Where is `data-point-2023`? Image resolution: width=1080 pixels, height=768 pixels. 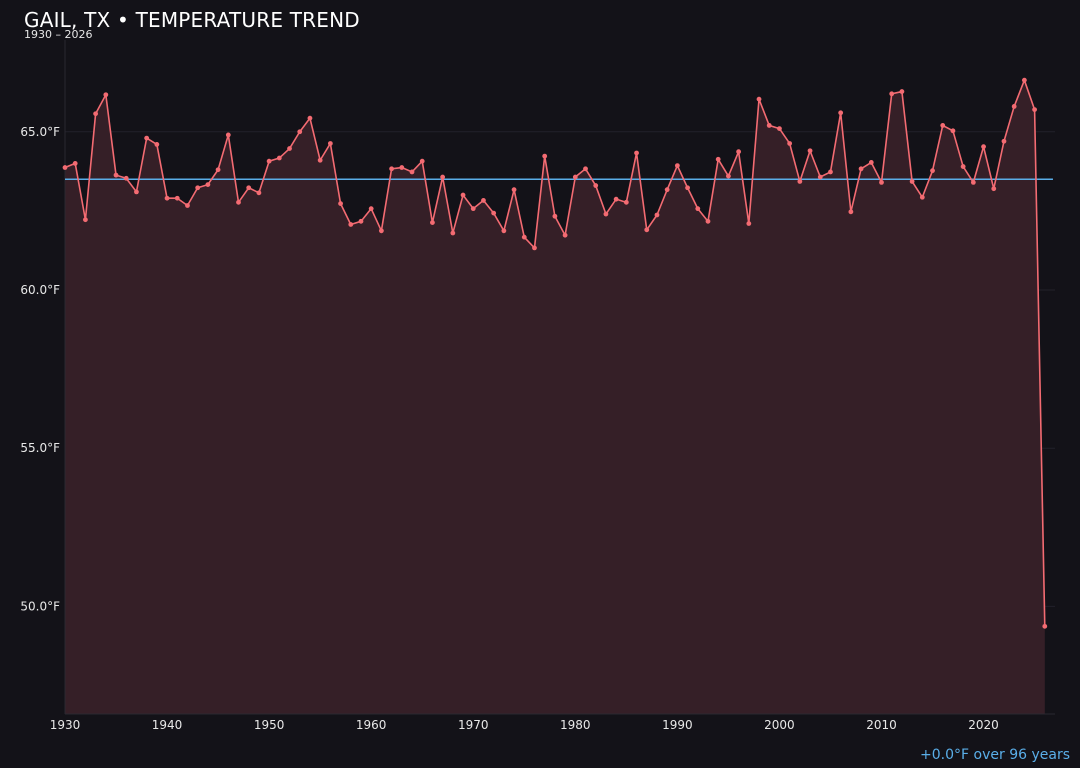
data-point-2023 is located at coordinates (1014, 106).